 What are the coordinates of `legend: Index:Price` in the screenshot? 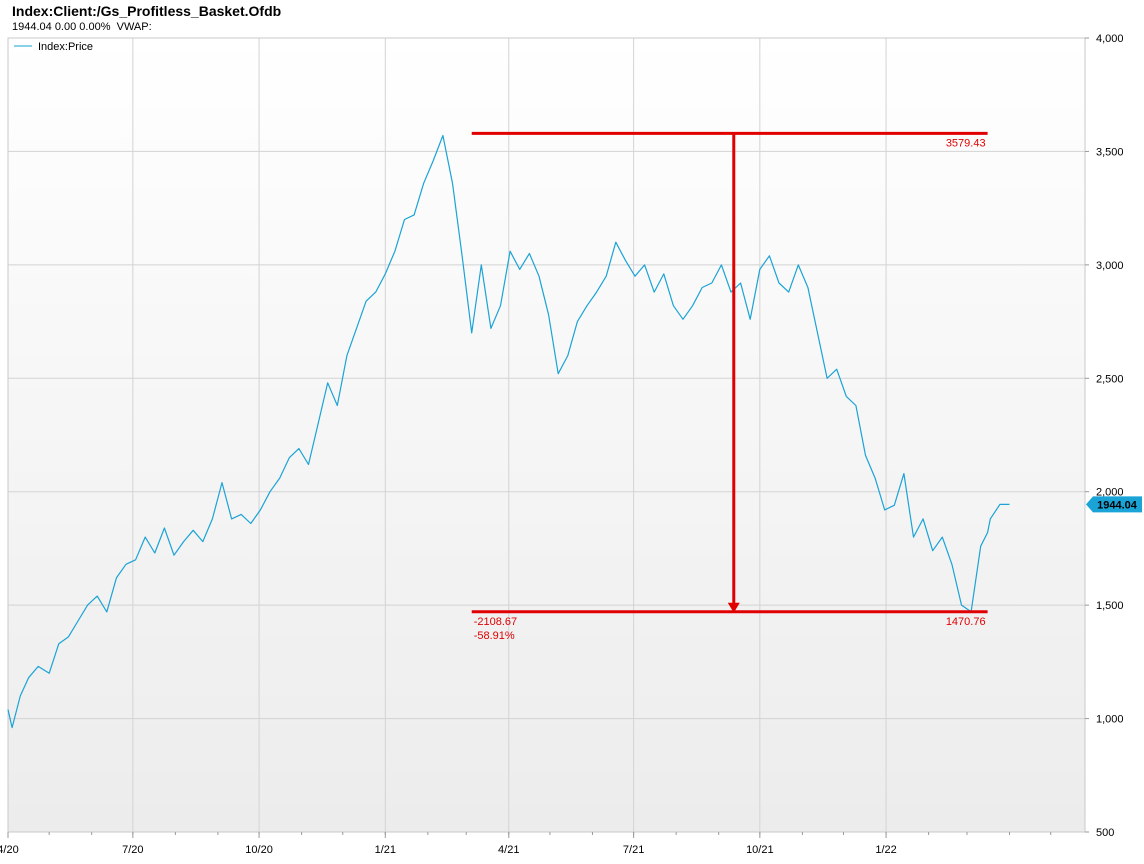 It's located at (53, 47).